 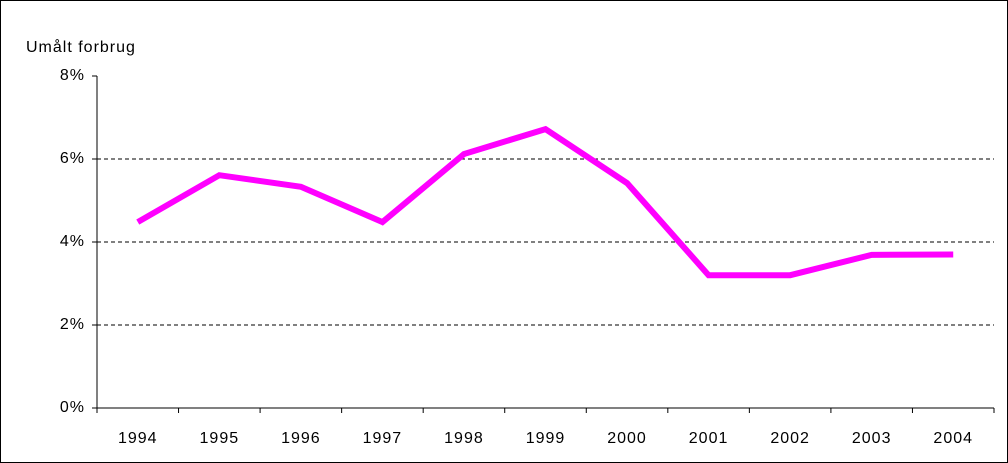 What do you see at coordinates (72, 75) in the screenshot?
I see `y-tick-label: 8%` at bounding box center [72, 75].